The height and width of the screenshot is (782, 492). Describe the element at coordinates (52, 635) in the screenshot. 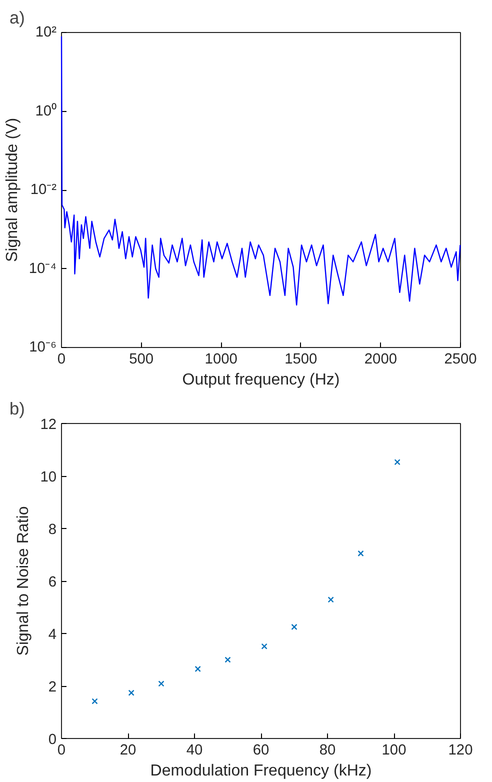

I see `y-tick-label: 4` at that location.